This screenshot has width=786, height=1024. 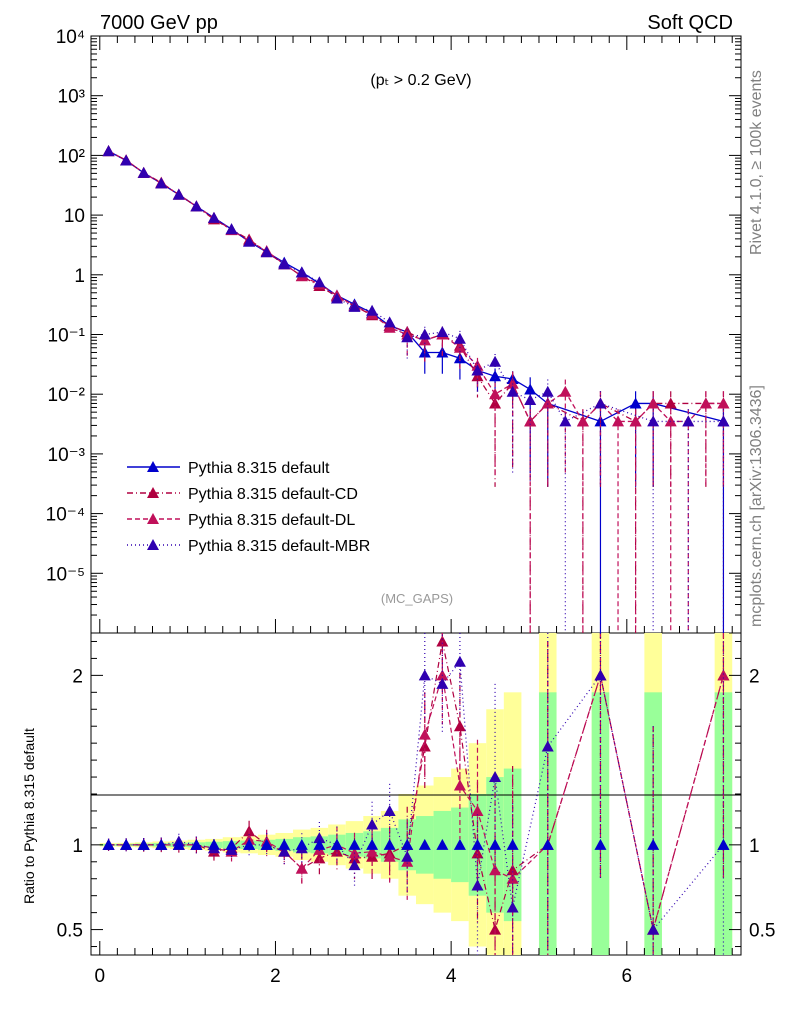 What do you see at coordinates (451, 976) in the screenshot?
I see `x-tick-label: 4` at bounding box center [451, 976].